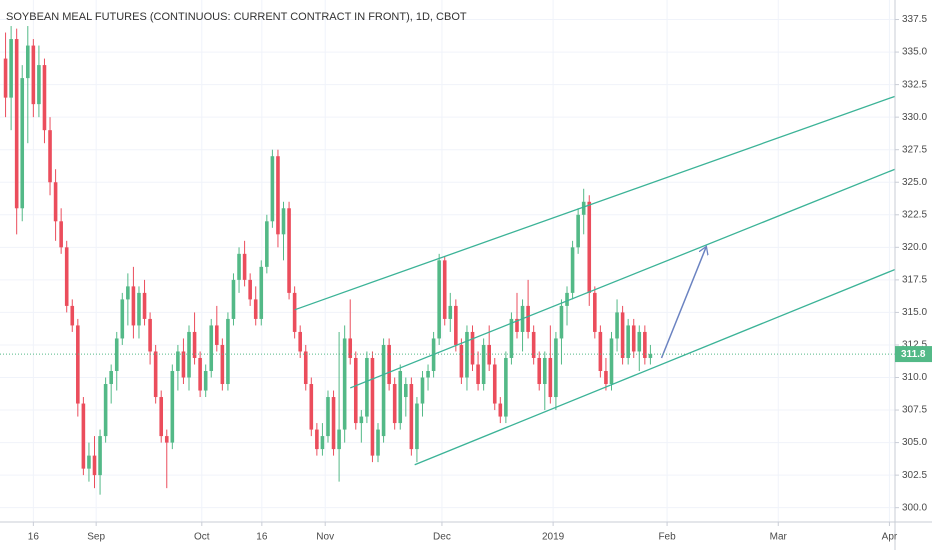 This screenshot has width=932, height=550. What do you see at coordinates (667, 537) in the screenshot?
I see `x-tick-label: Feb` at bounding box center [667, 537].